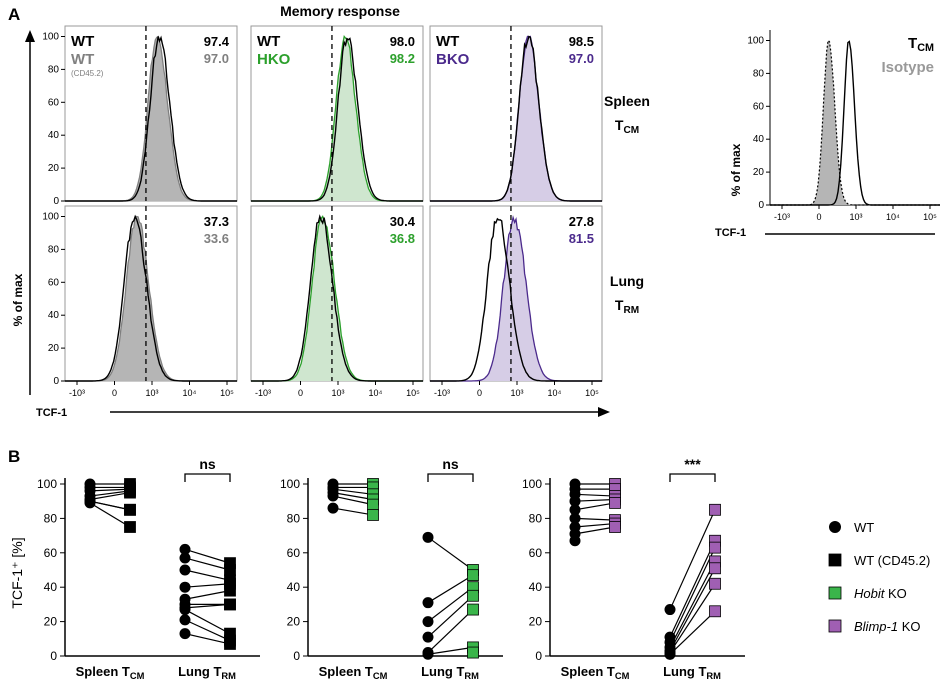 The height and width of the screenshot is (684, 949). What do you see at coordinates (479, 393) in the screenshot?
I see `x-tick-label: 0` at bounding box center [479, 393].